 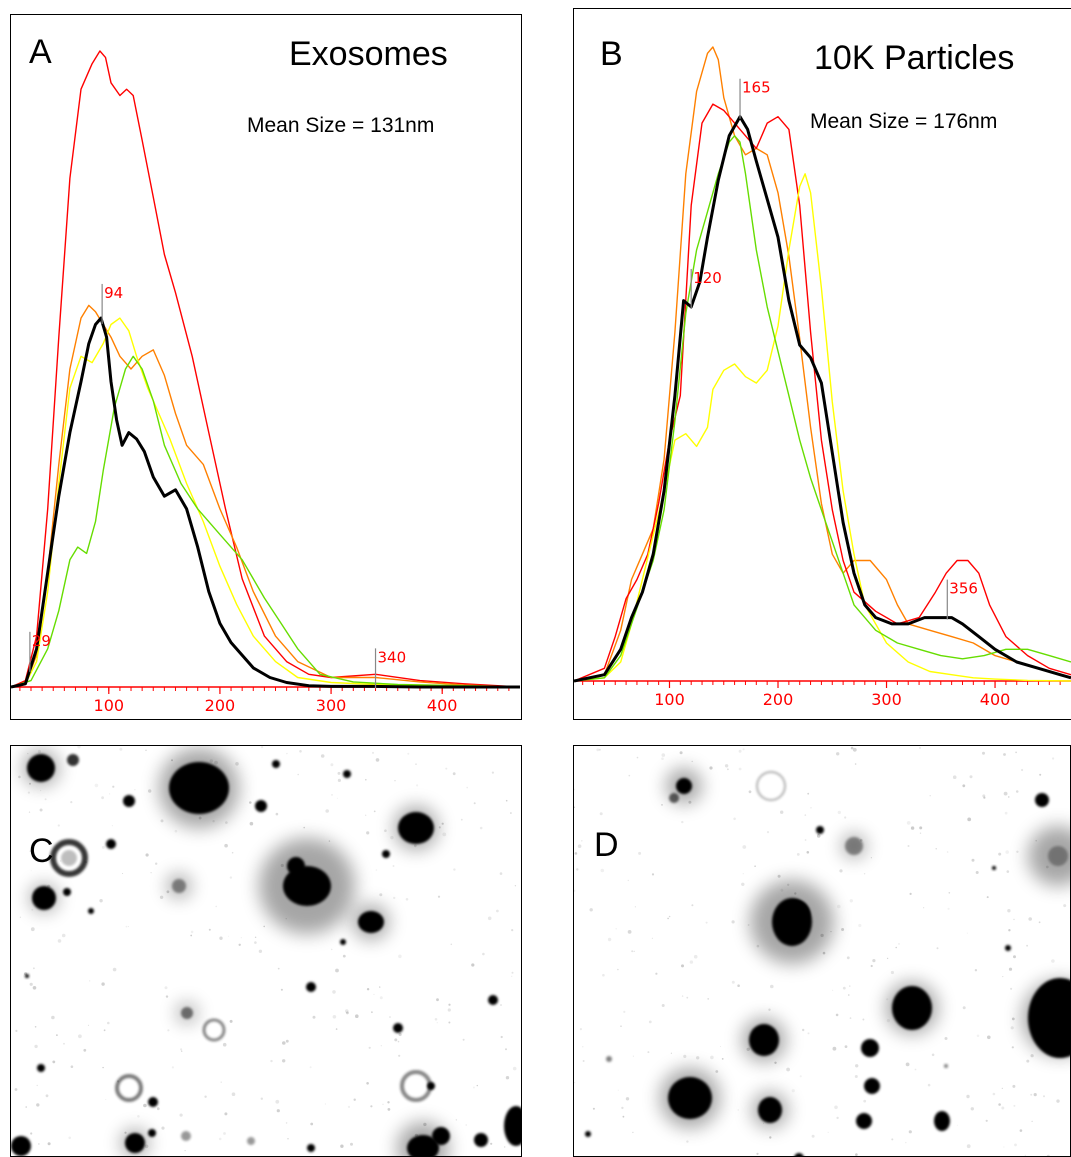 I want to click on x-tick-label: 100, so click(x=109, y=705).